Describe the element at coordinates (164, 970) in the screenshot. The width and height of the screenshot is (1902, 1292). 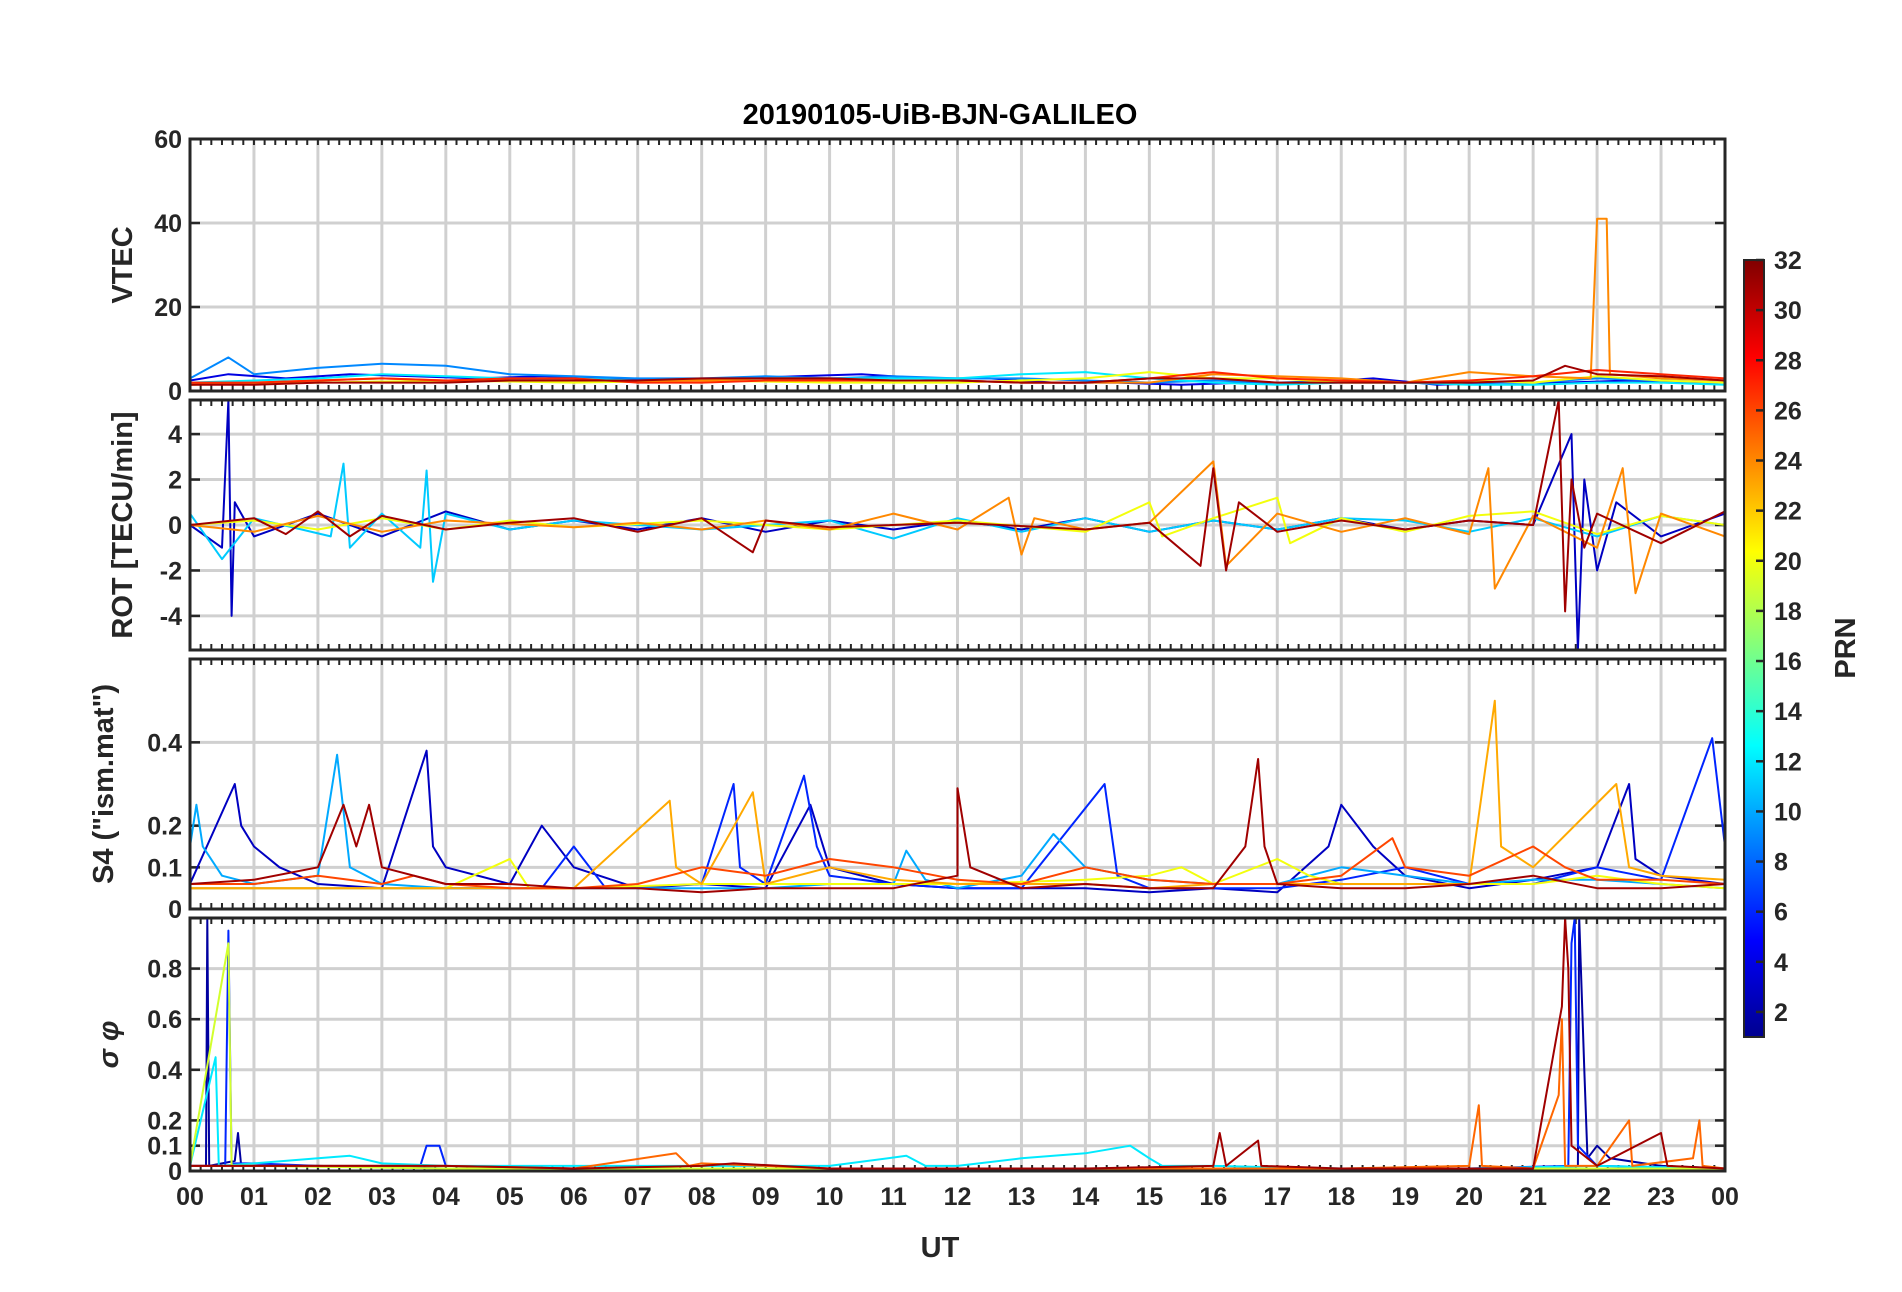
I see `y-tick-label: 0.8` at that location.